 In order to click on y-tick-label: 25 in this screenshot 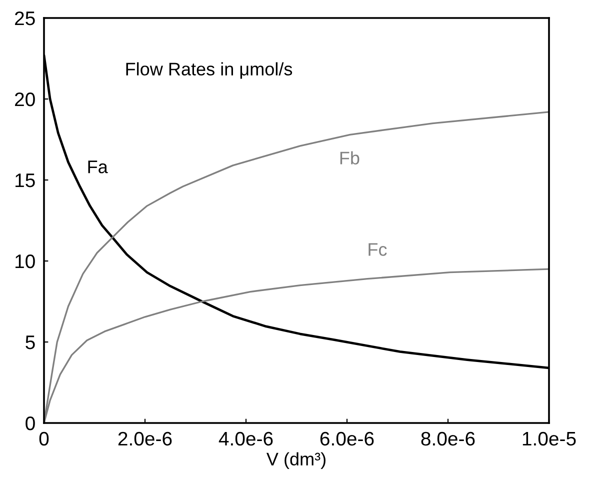, I will do `click(25, 18)`.